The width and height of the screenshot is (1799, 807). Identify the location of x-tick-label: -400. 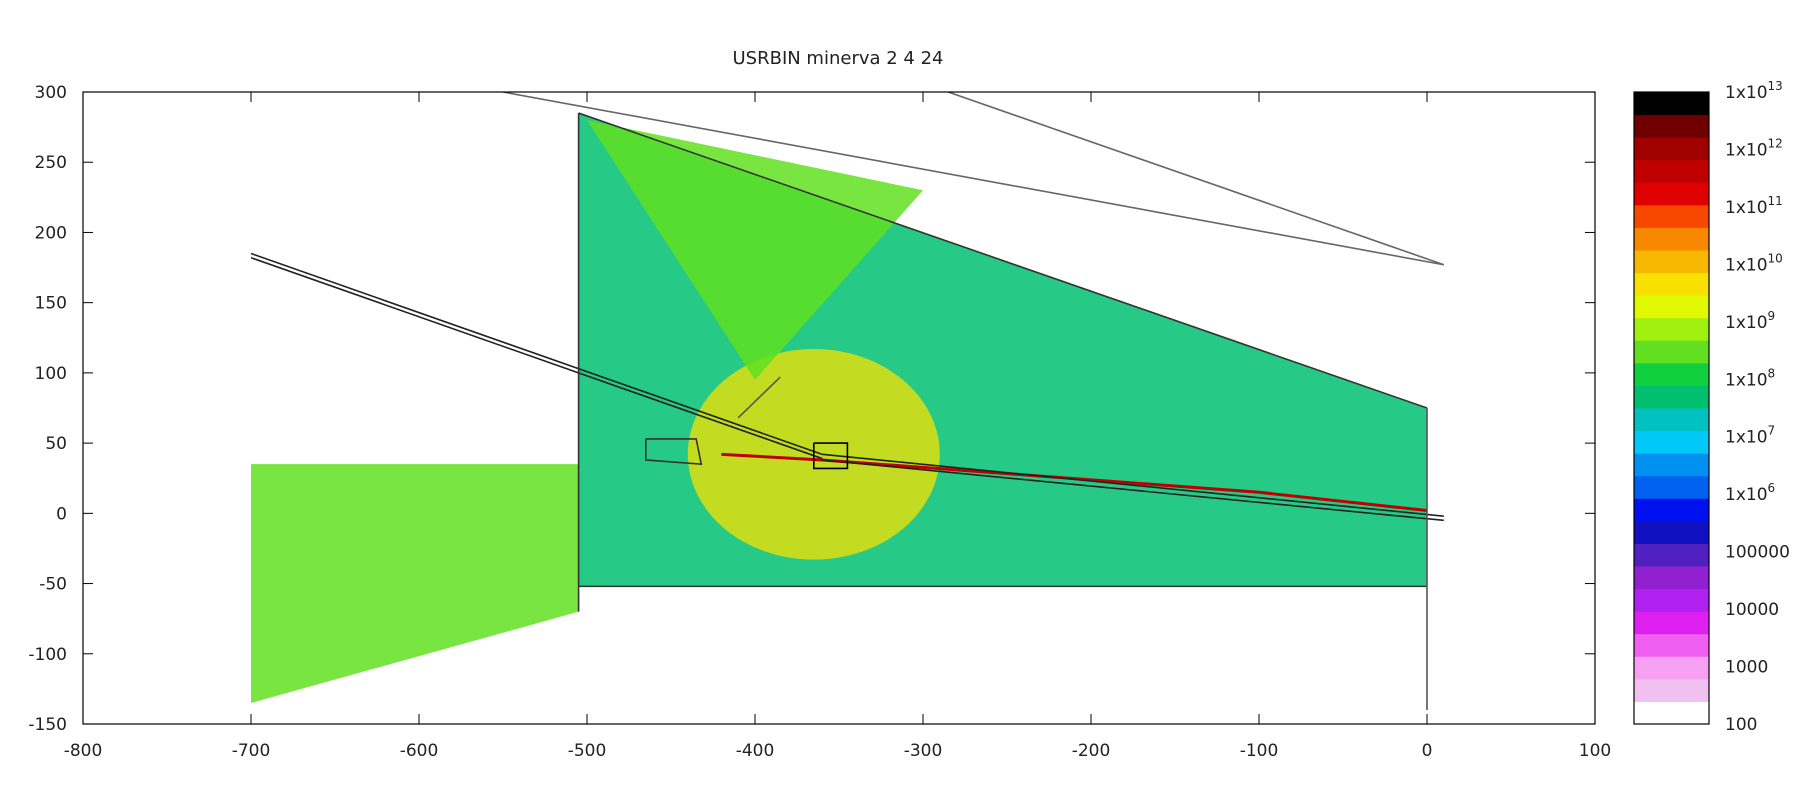
(755, 751).